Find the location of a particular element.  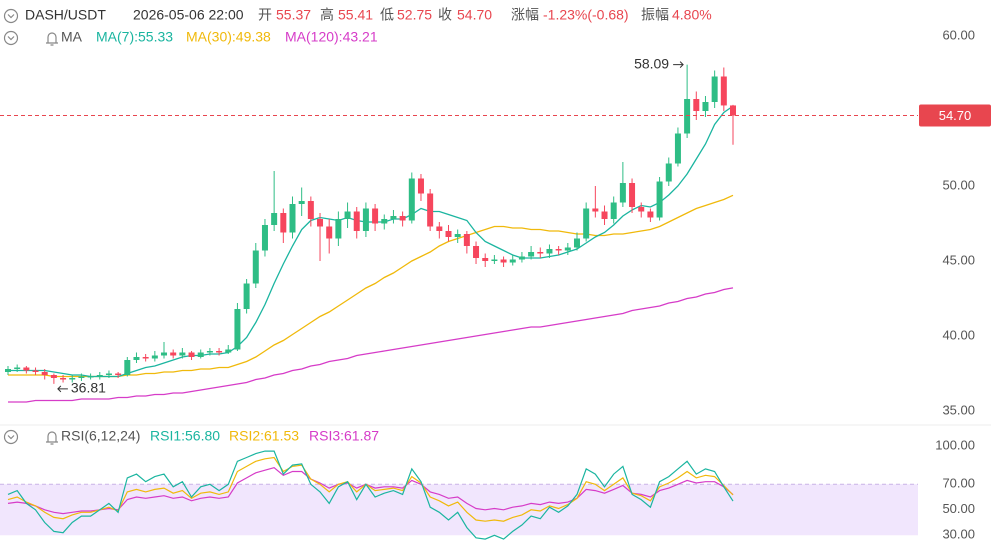

close-label: 收 is located at coordinates (445, 15).